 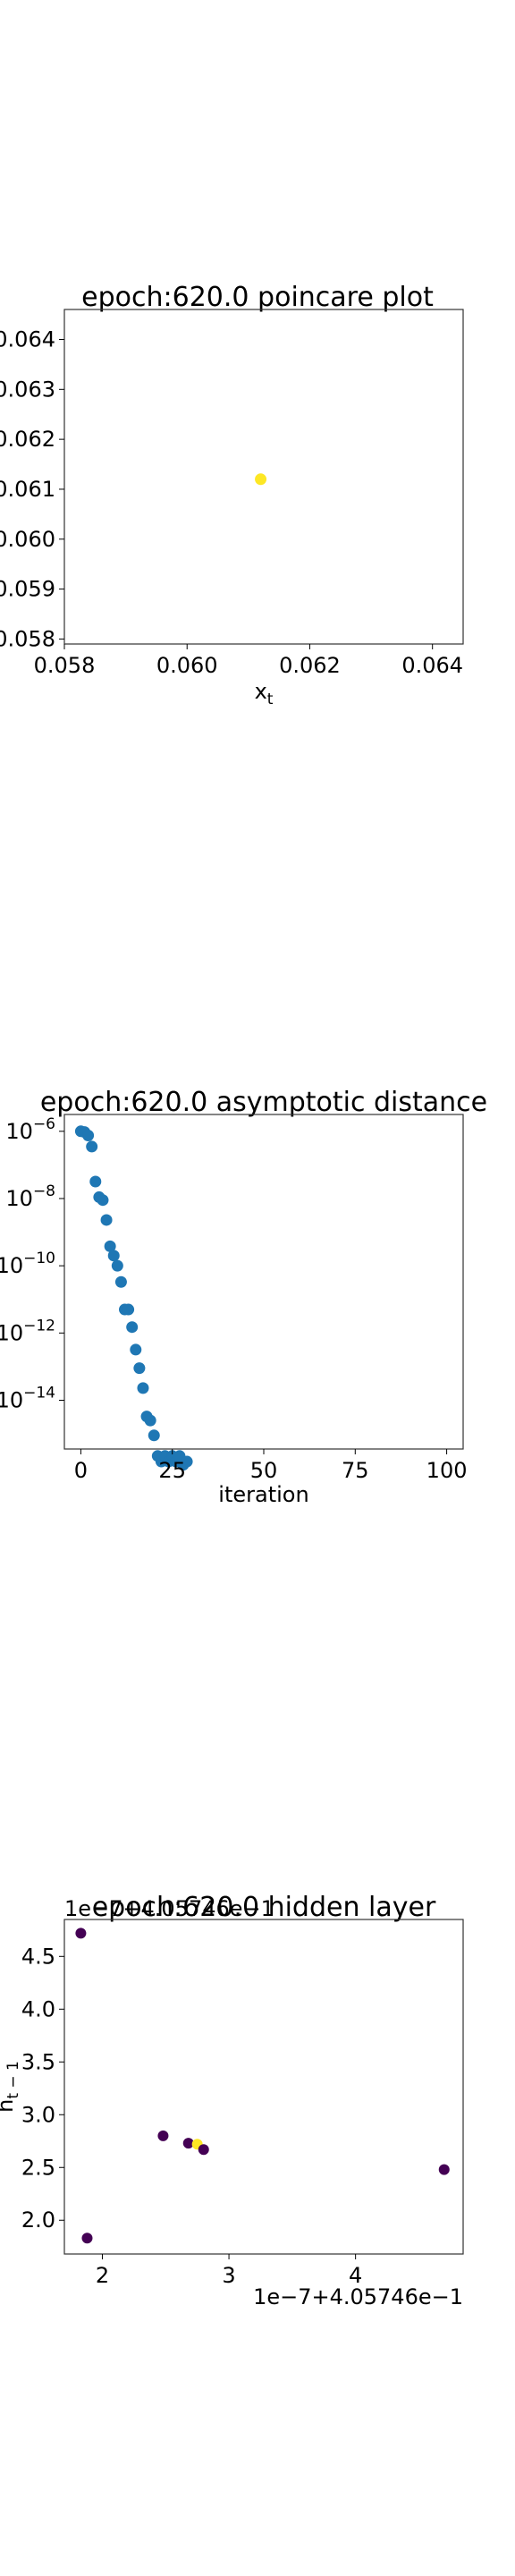 What do you see at coordinates (27, 589) in the screenshot?
I see `y-tick-label: 0.059` at bounding box center [27, 589].